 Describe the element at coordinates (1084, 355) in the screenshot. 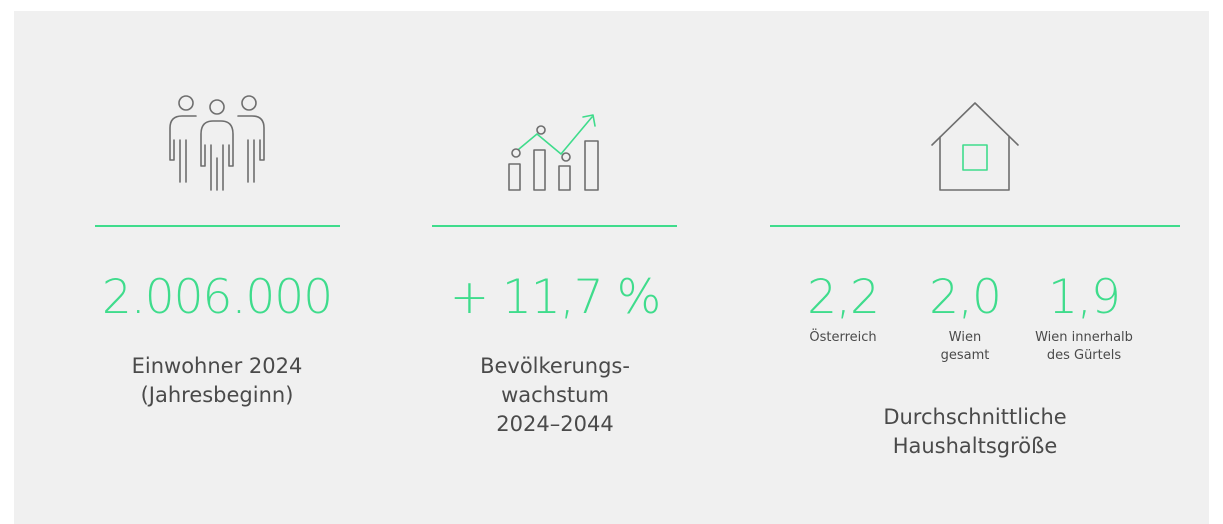

I see `household-label: des Gürtels` at that location.